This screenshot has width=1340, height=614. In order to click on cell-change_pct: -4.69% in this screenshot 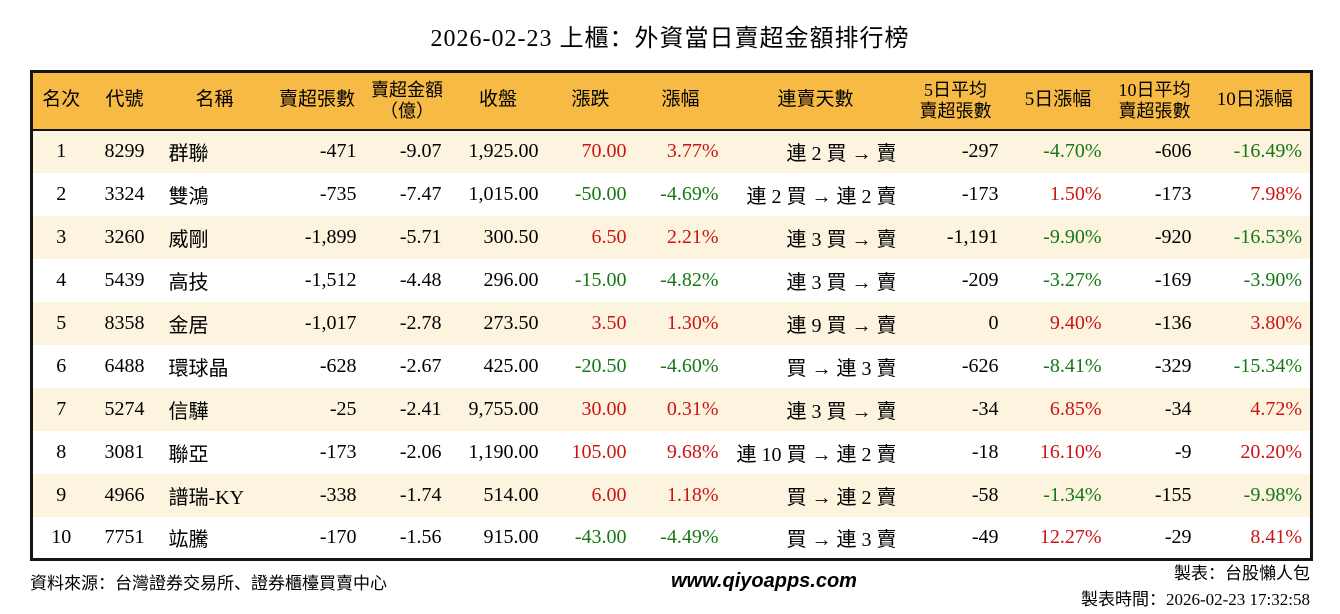, I will do `click(689, 193)`.